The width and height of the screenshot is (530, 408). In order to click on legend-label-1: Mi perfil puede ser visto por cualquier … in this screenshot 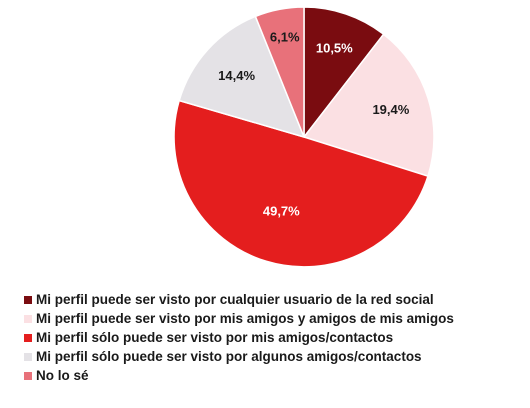, I will do `click(235, 299)`.